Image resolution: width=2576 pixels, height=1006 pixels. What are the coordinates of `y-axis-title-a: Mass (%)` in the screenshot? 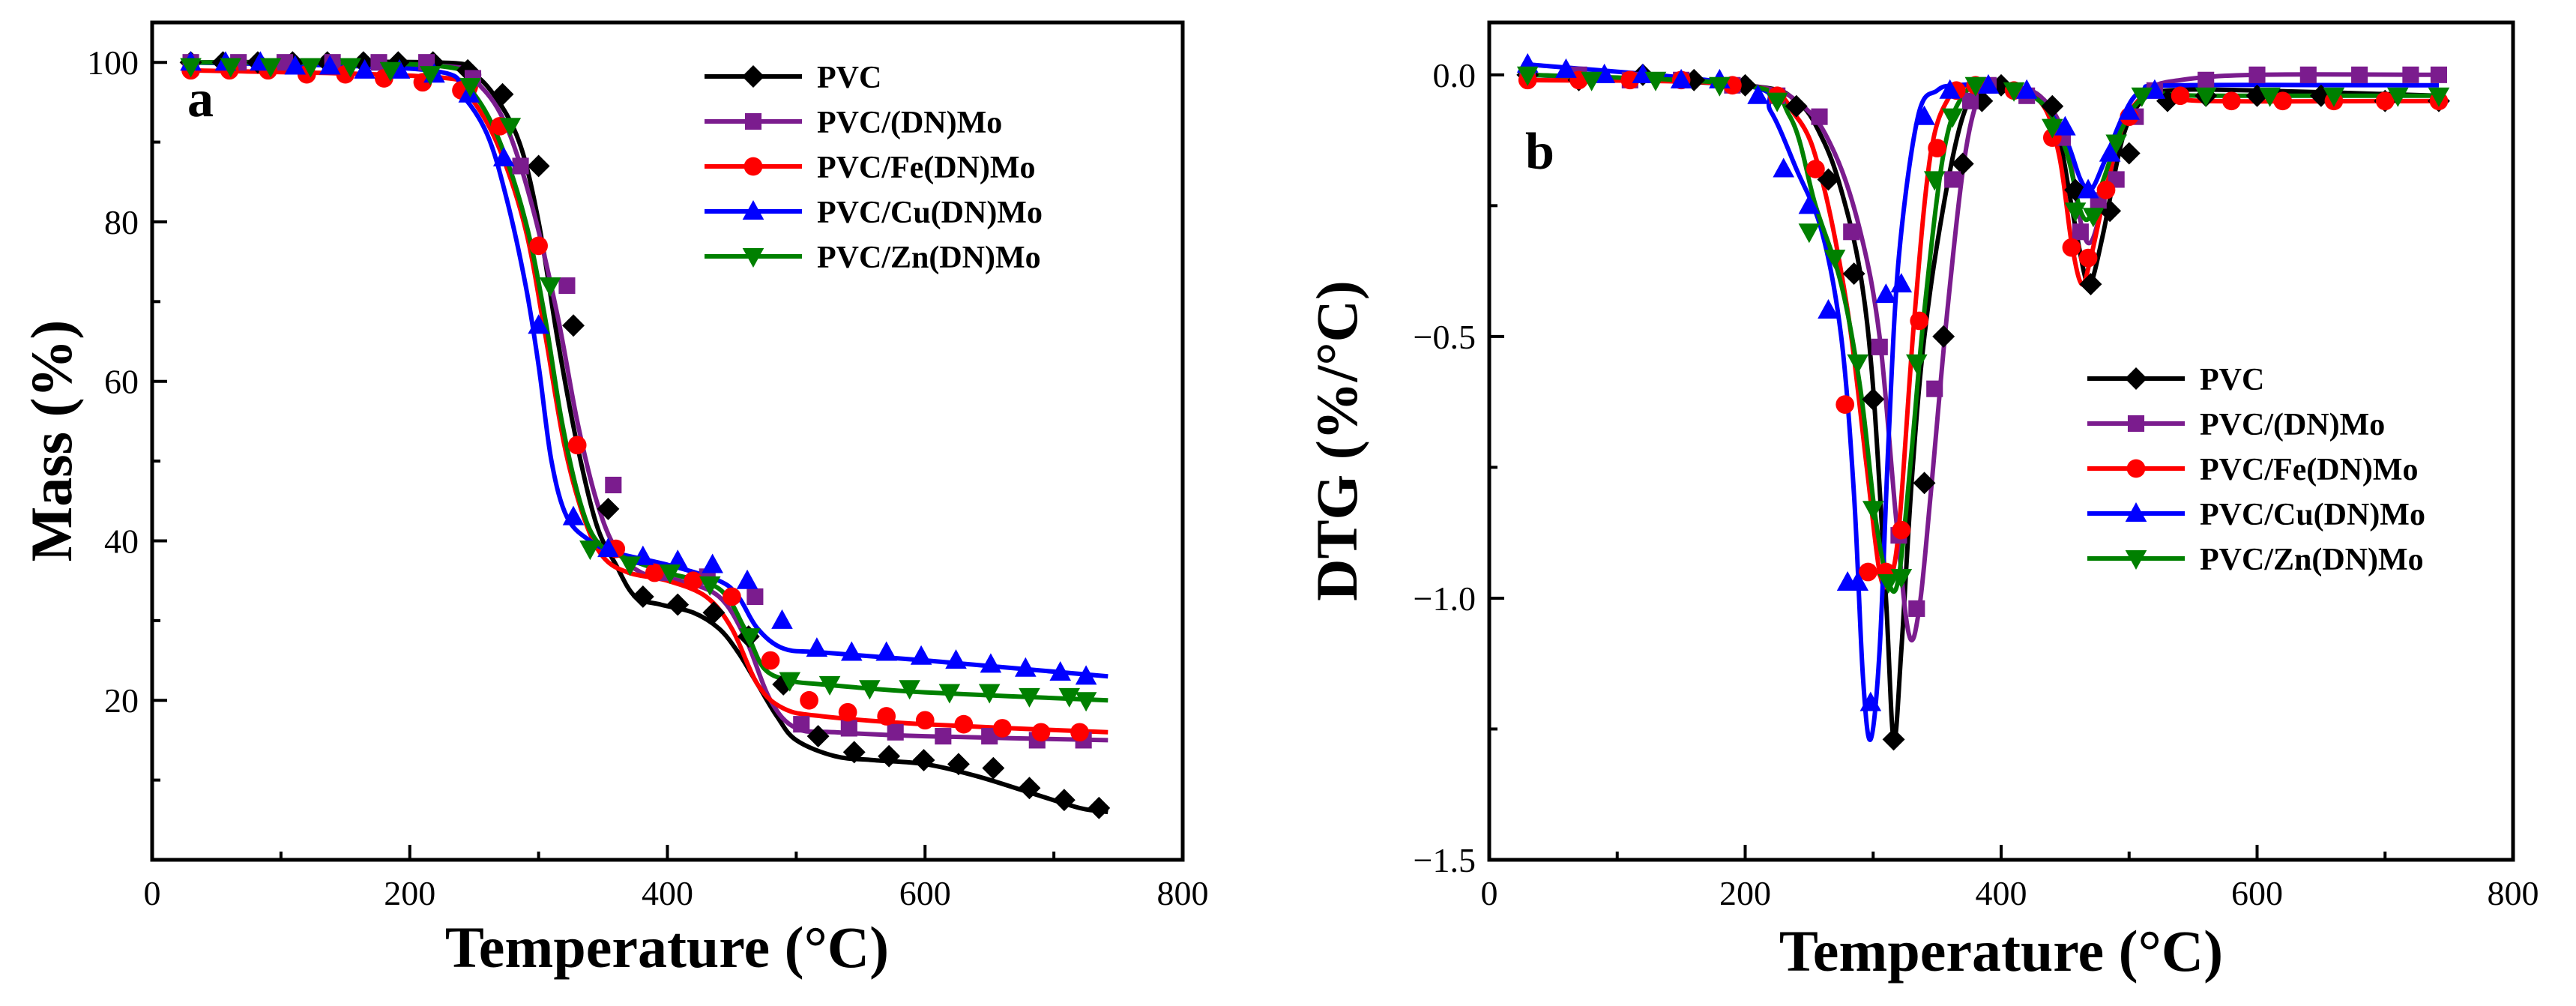 It's located at (52, 441).